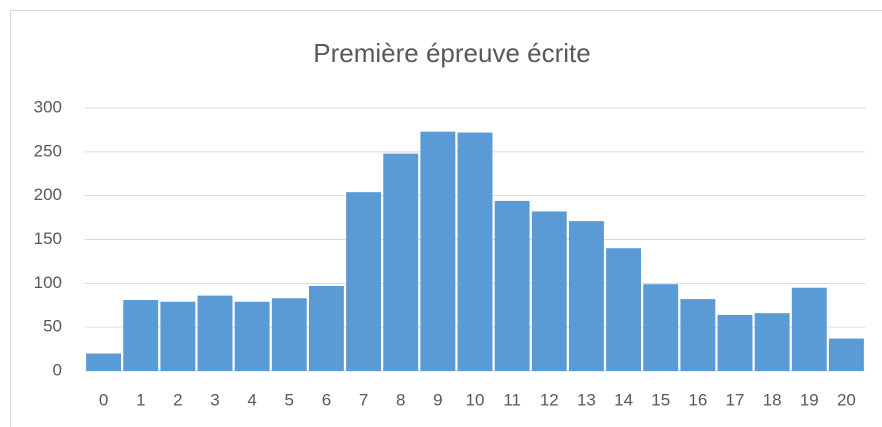 The width and height of the screenshot is (882, 427). Describe the element at coordinates (549, 399) in the screenshot. I see `x-tick-label: 12` at that location.